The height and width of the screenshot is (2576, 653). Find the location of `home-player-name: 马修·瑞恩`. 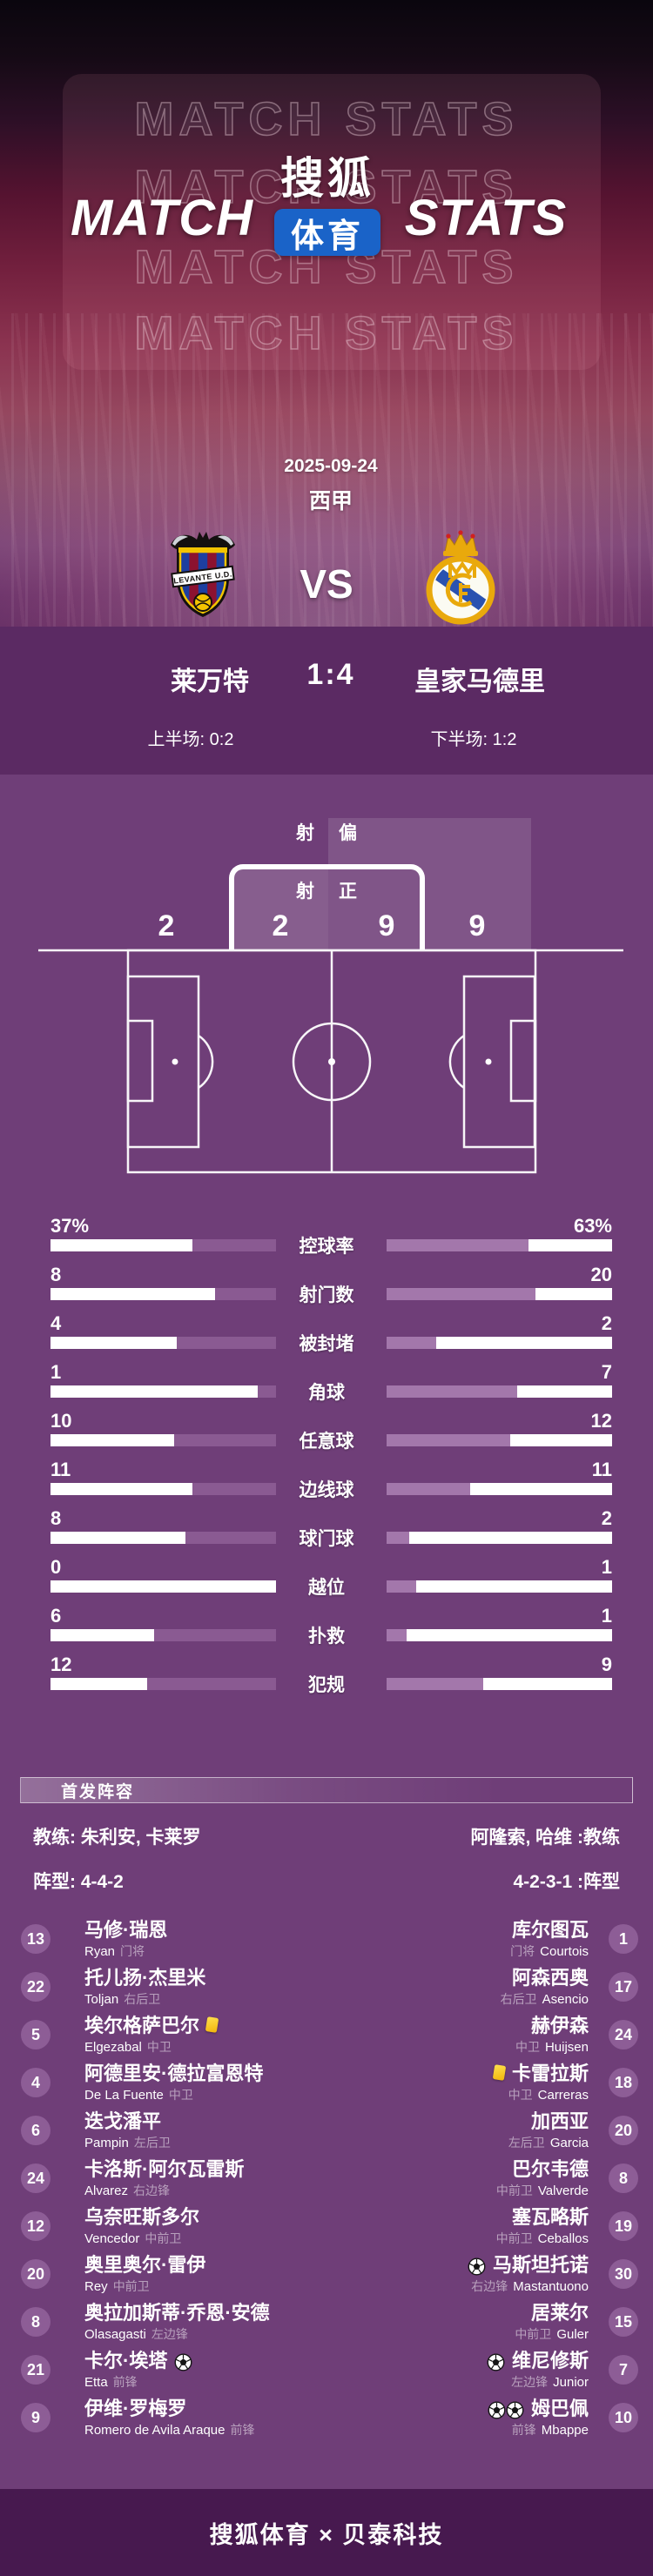

home-player-name: 马修·瑞恩 is located at coordinates (126, 1930).